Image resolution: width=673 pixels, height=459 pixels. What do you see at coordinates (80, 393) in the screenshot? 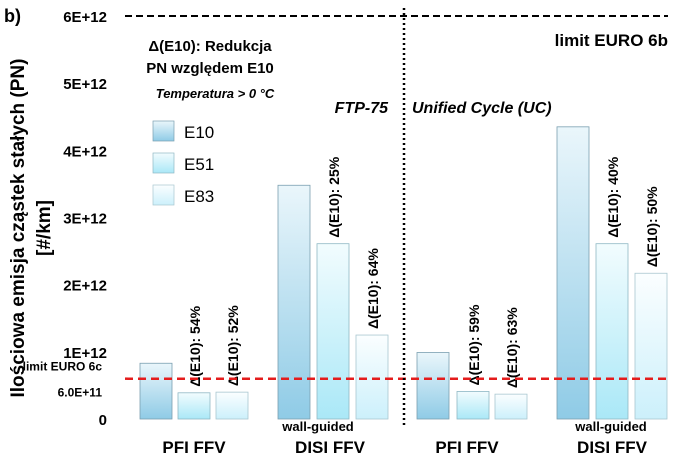
I see `limit-euro-6c-value: 6.0E+11` at bounding box center [80, 393].